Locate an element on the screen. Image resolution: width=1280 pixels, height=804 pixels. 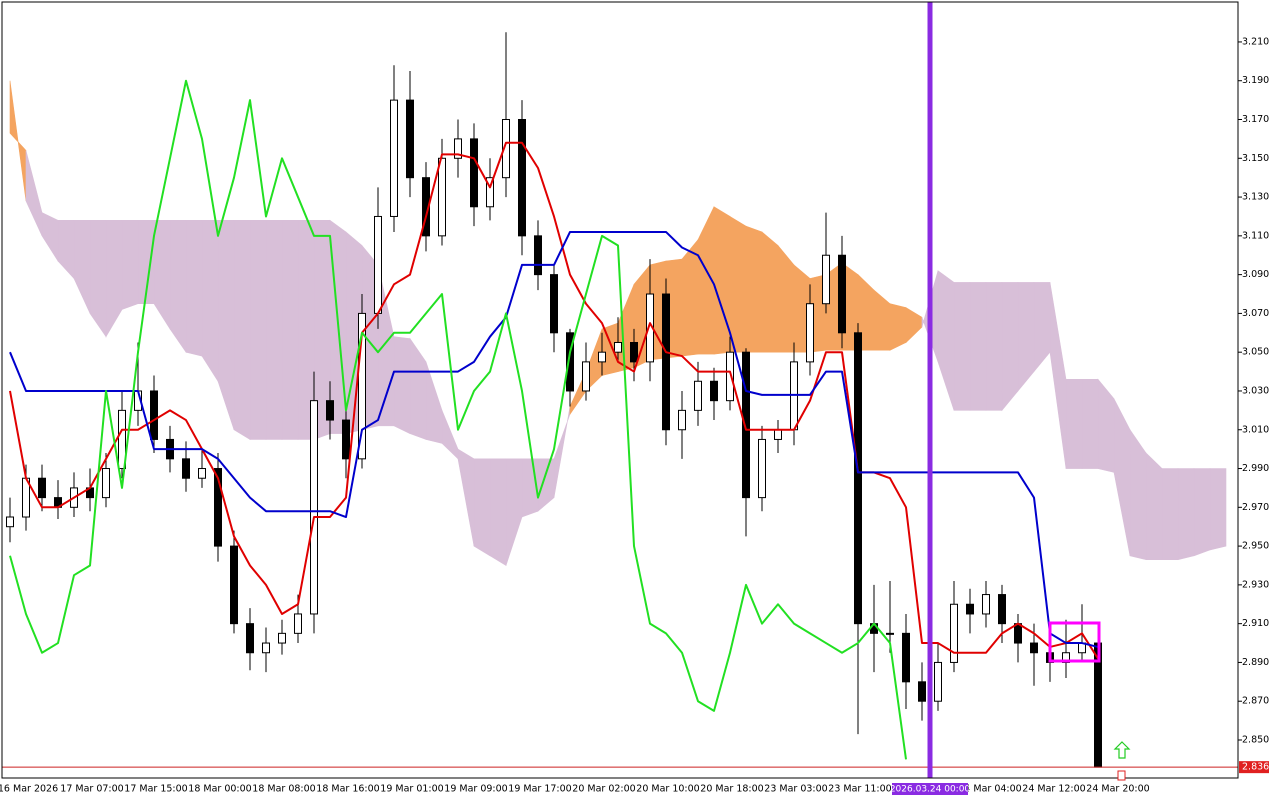
y-tick-label: 2.950 is located at coordinates (1255, 546).